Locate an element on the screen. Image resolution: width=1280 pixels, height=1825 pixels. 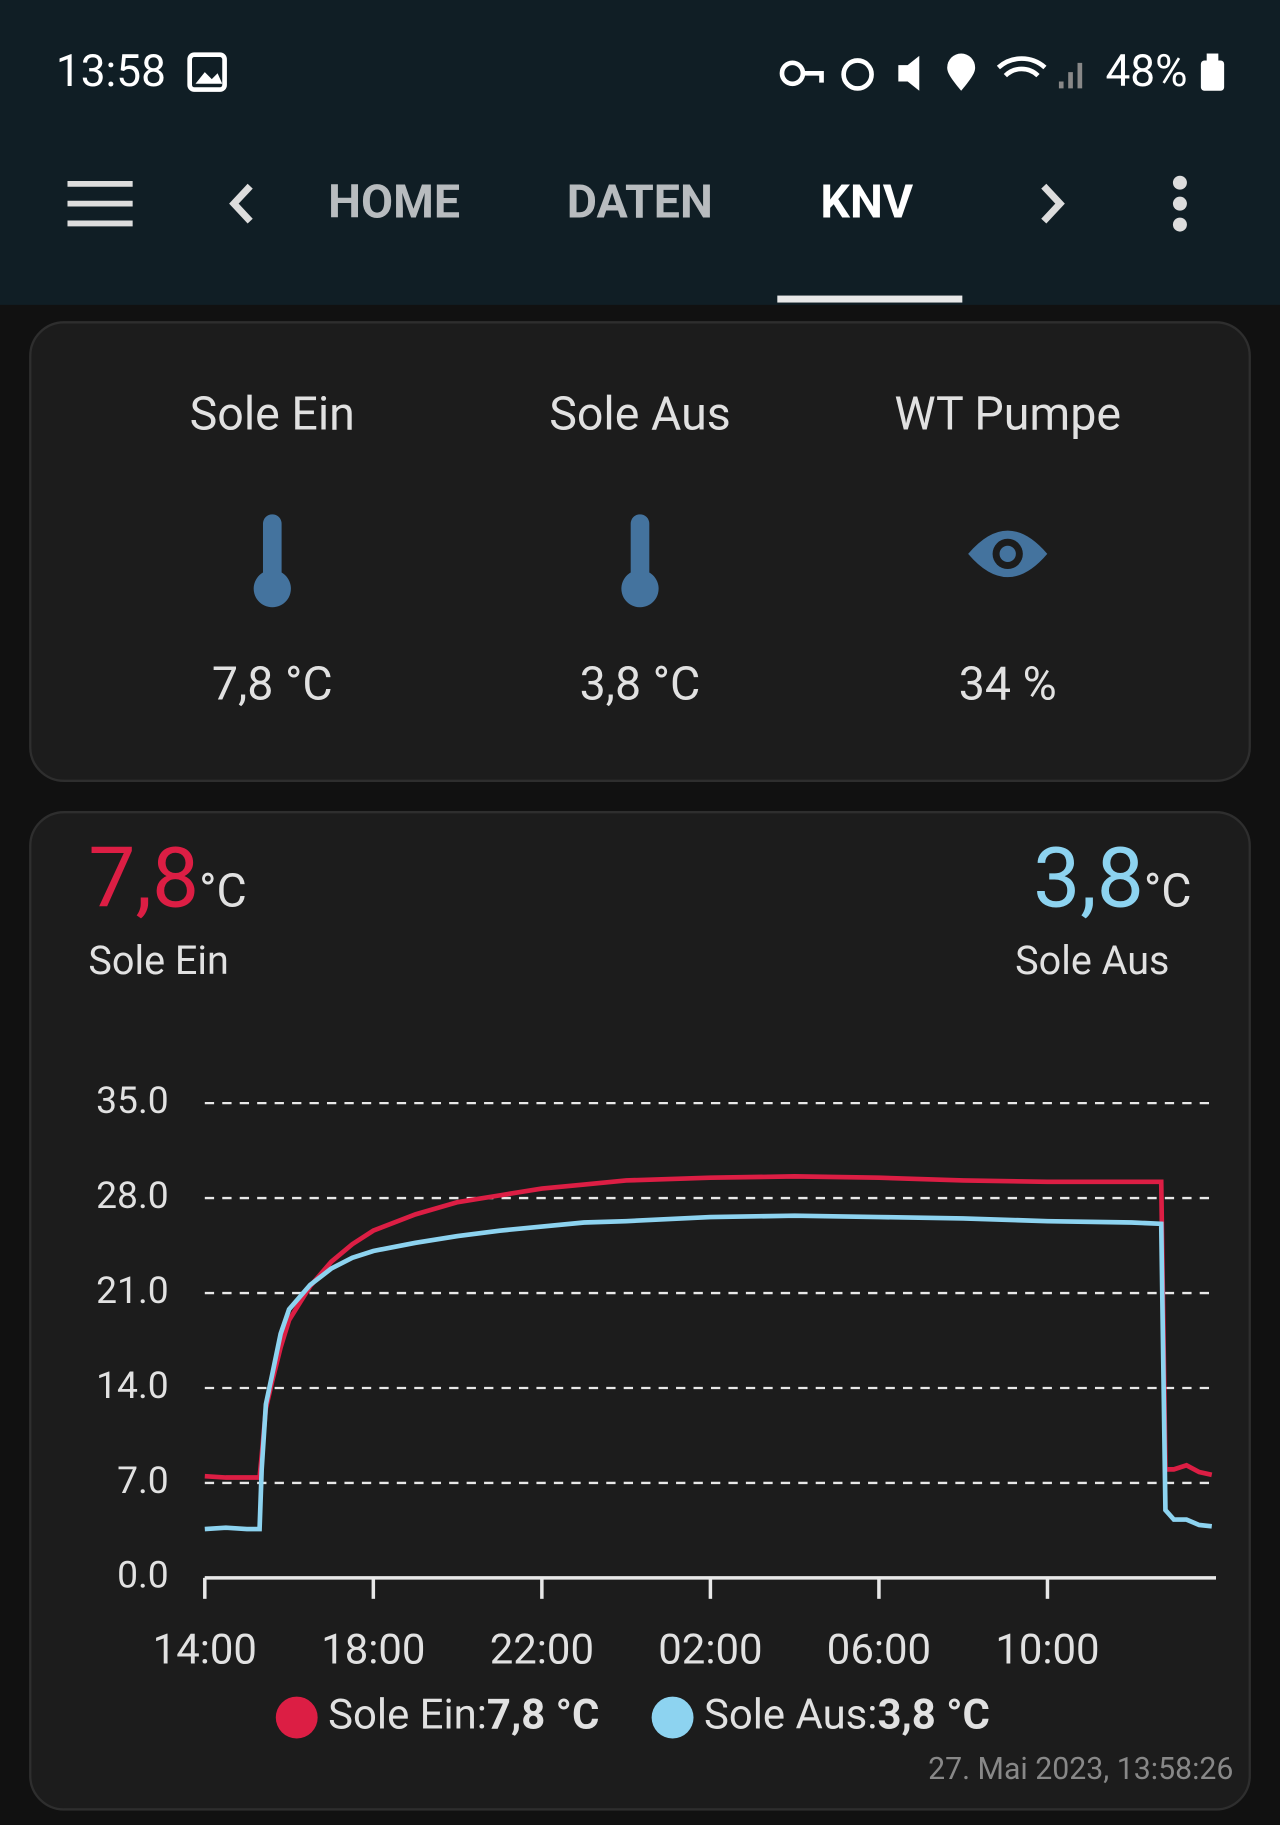
x-tick-label: 14:00 is located at coordinates (205, 1649).